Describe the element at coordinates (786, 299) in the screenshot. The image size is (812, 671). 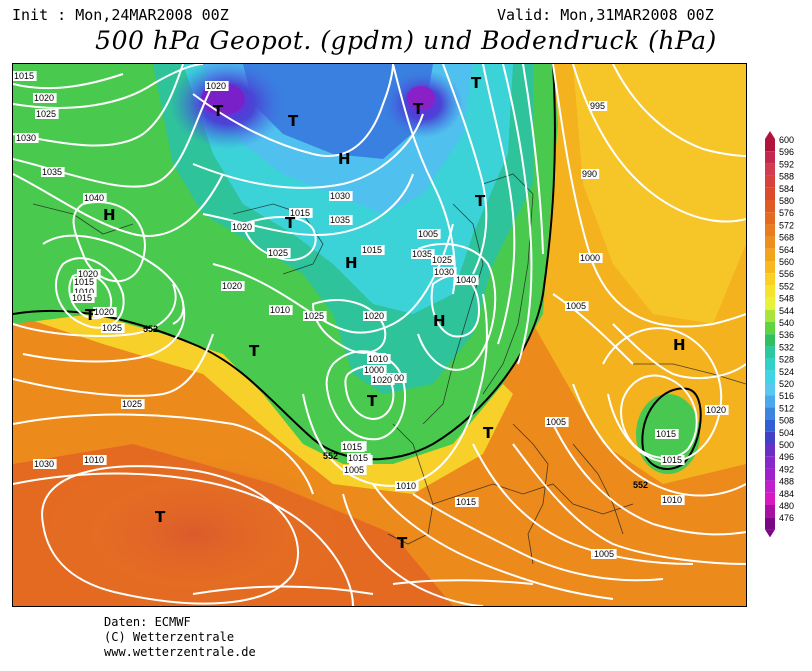
I see `legend-value: 548` at that location.